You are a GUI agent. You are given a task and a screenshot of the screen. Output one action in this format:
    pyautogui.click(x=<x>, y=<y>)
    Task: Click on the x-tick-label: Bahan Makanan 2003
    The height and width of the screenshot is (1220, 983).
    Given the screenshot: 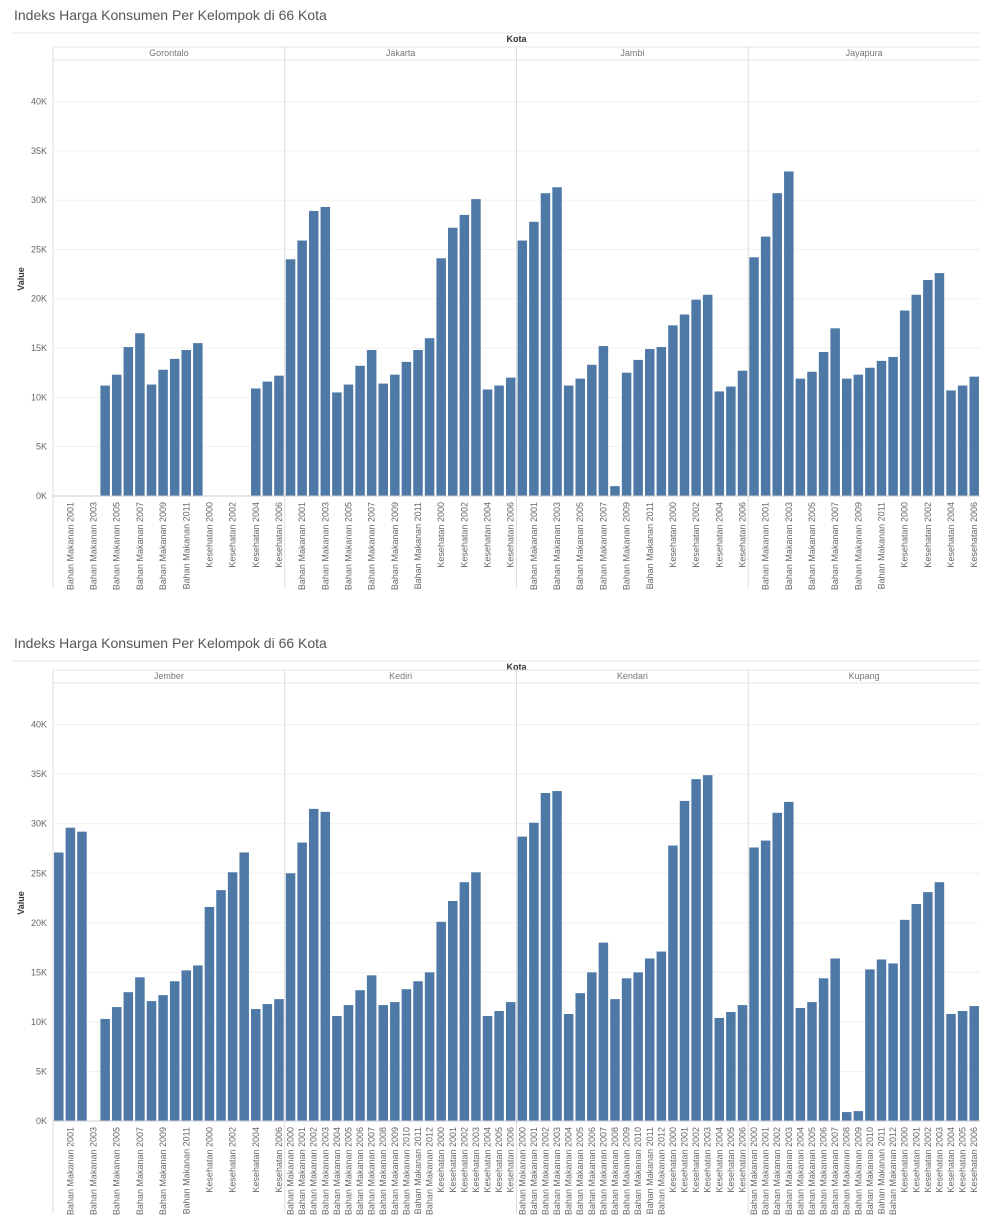 What is the action you would take?
    pyautogui.click(x=557, y=1171)
    